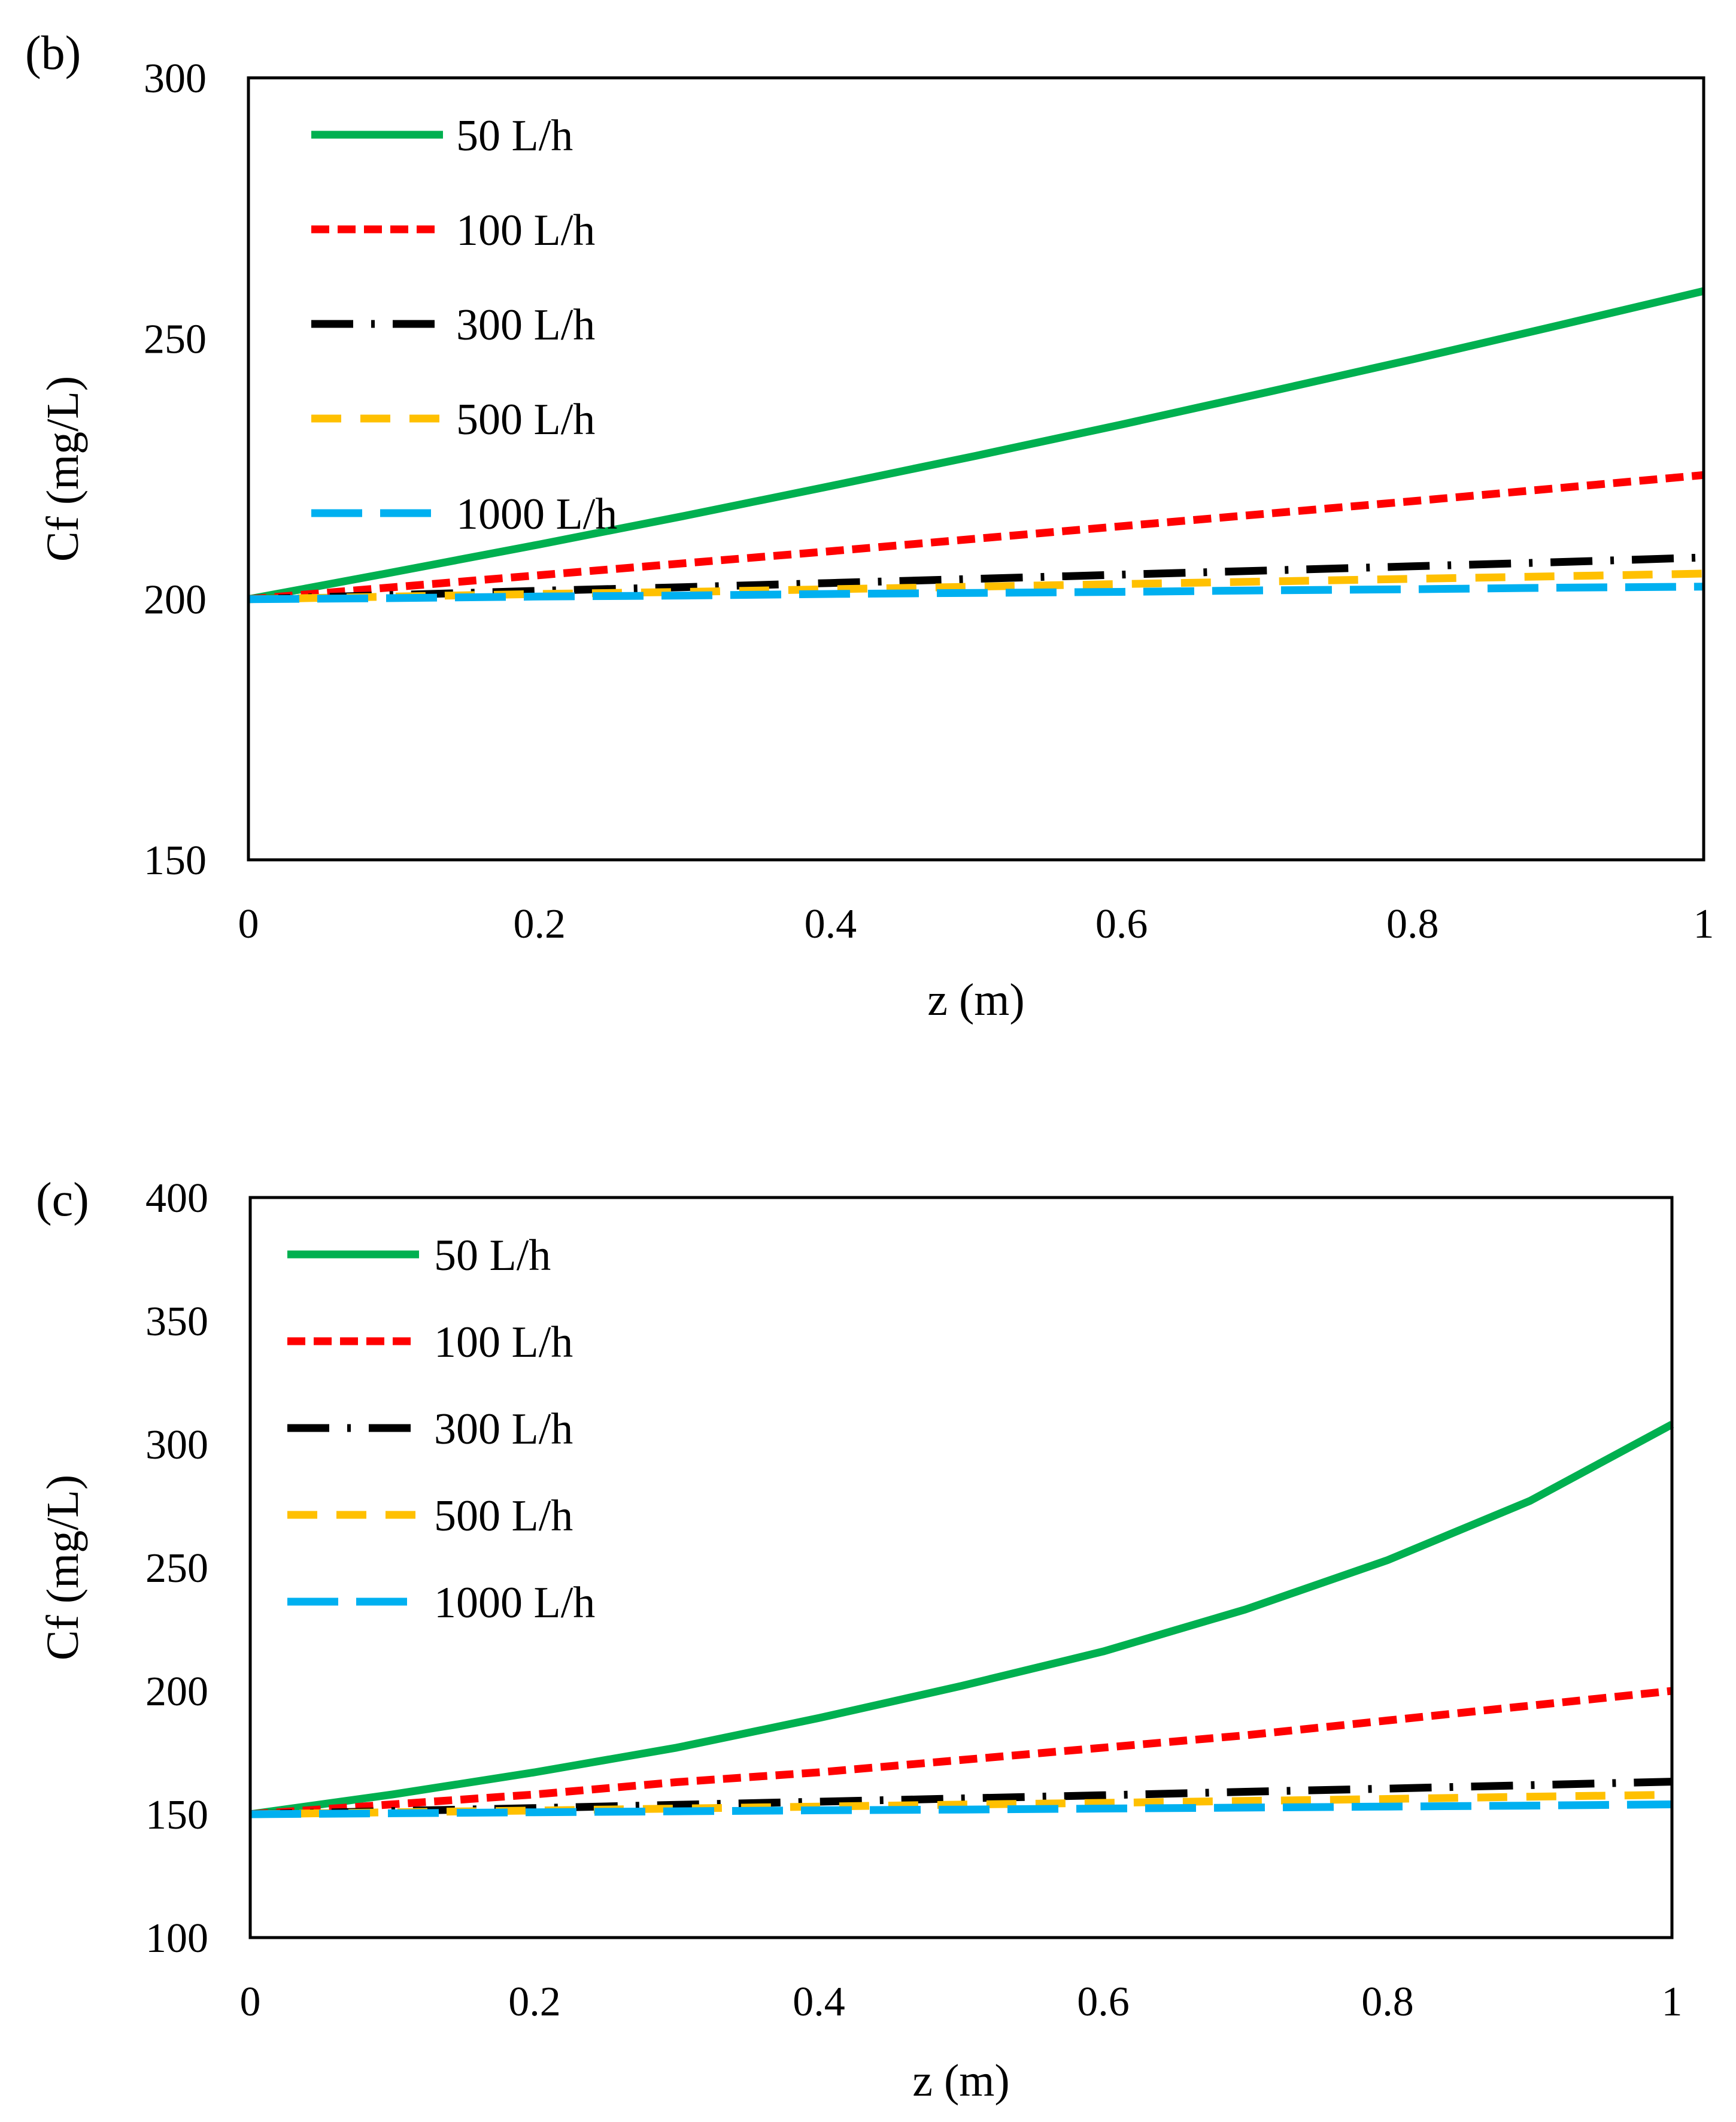 This screenshot has width=1736, height=2122. What do you see at coordinates (177, 1322) in the screenshot?
I see `y-tick-label: 350` at bounding box center [177, 1322].